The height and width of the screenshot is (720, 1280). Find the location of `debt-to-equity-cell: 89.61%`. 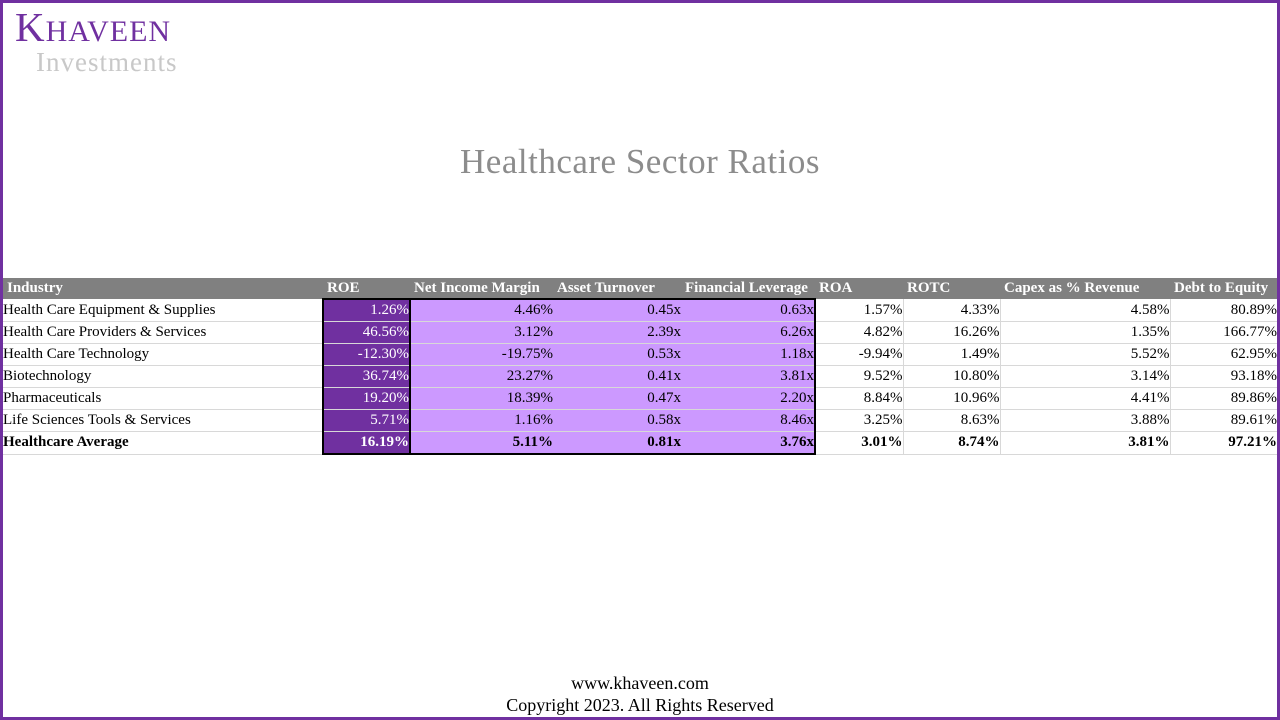

debt-to-equity-cell: 89.61% is located at coordinates (1223, 420).